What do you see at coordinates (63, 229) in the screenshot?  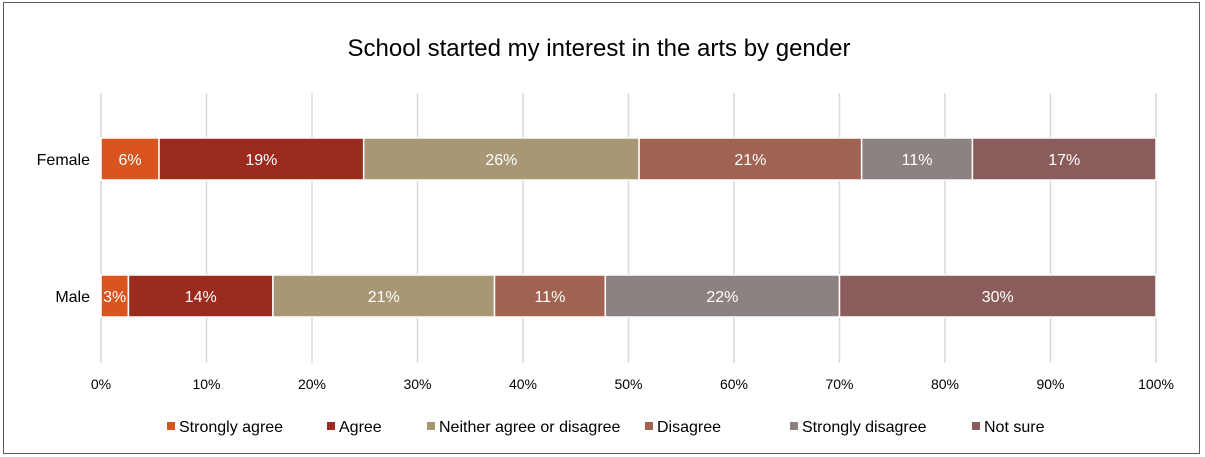 I see `category-labels: Female Male` at bounding box center [63, 229].